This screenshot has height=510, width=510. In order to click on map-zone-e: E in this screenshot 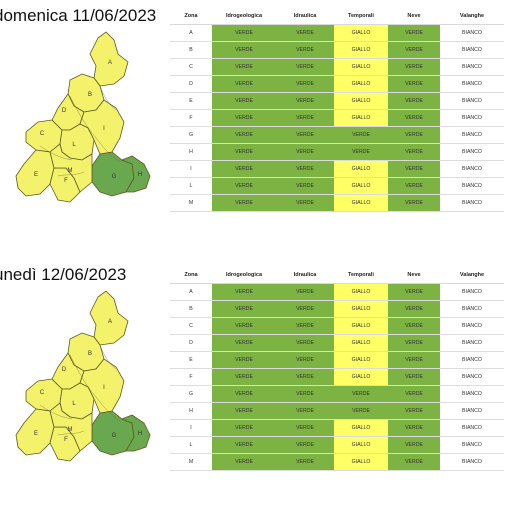, I will do `click(35, 432)`.